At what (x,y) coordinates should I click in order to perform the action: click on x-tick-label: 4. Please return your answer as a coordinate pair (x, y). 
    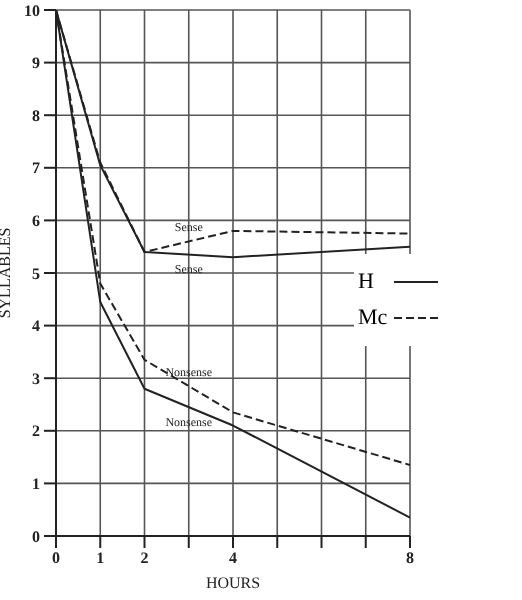
    Looking at the image, I should click on (233, 558).